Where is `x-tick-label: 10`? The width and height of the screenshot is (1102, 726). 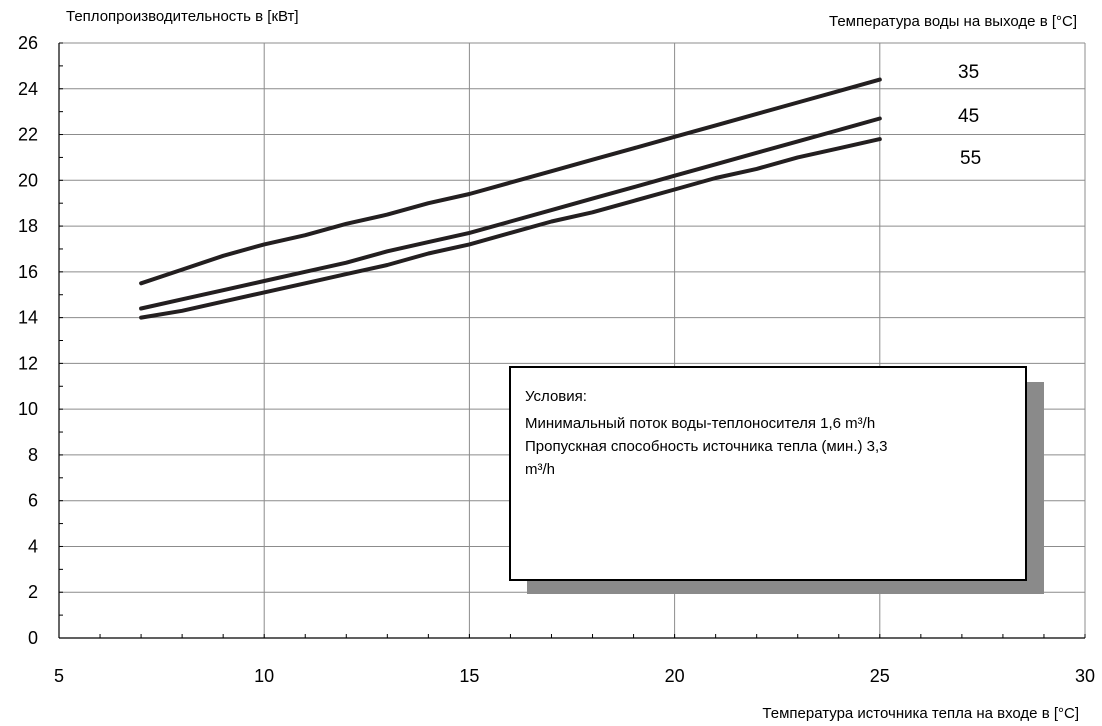
x-tick-label: 10 is located at coordinates (264, 676).